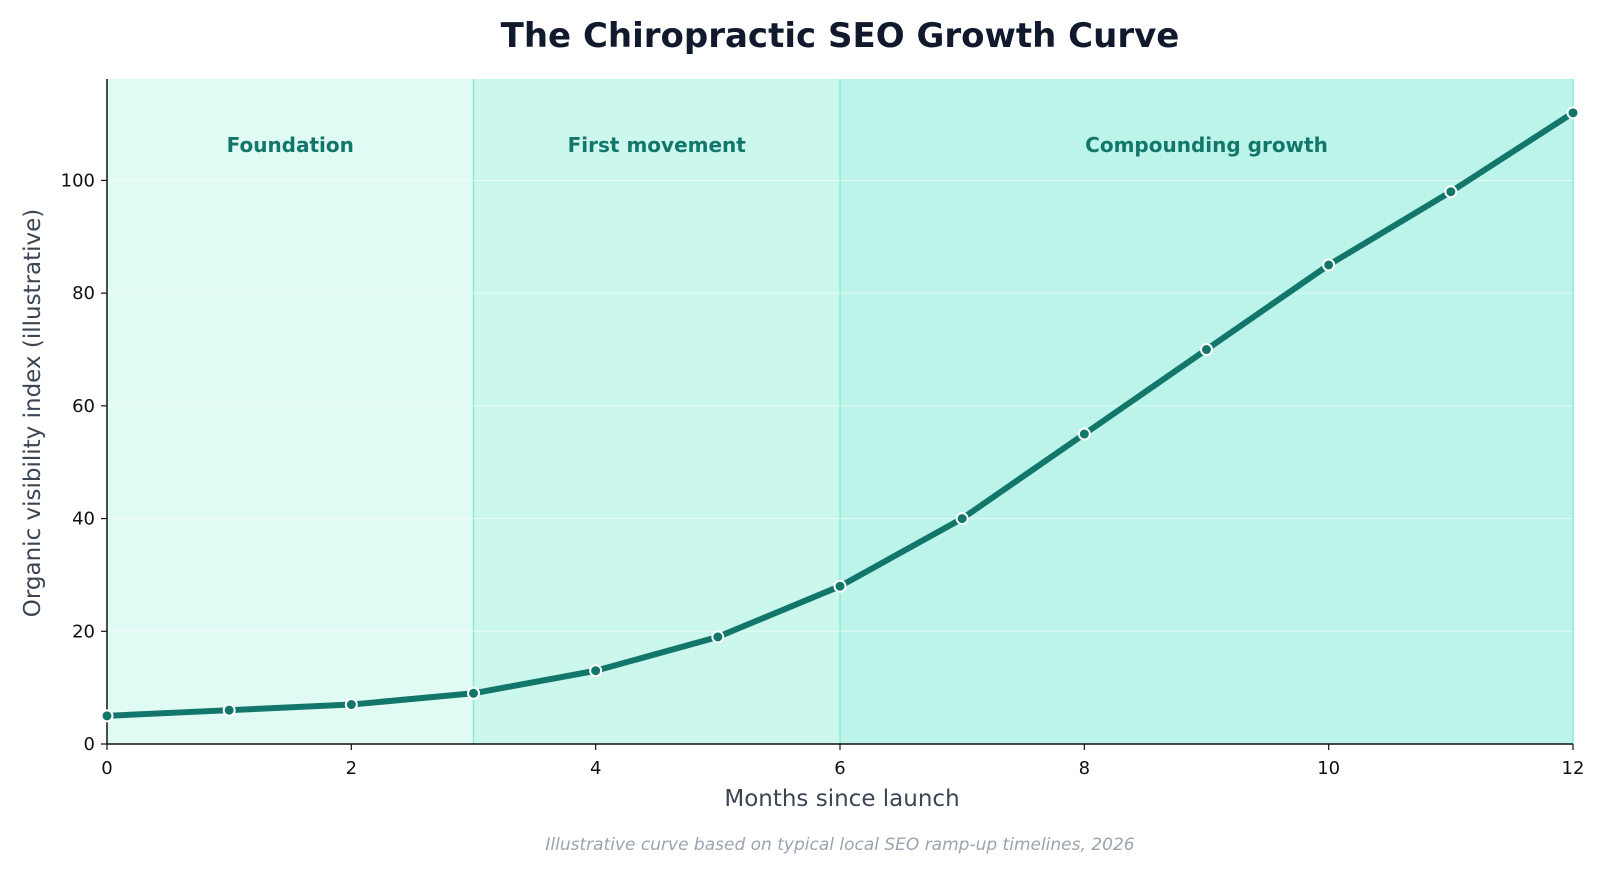 The width and height of the screenshot is (1600, 873). What do you see at coordinates (290, 145) in the screenshot?
I see `phase-label: Foundation` at bounding box center [290, 145].